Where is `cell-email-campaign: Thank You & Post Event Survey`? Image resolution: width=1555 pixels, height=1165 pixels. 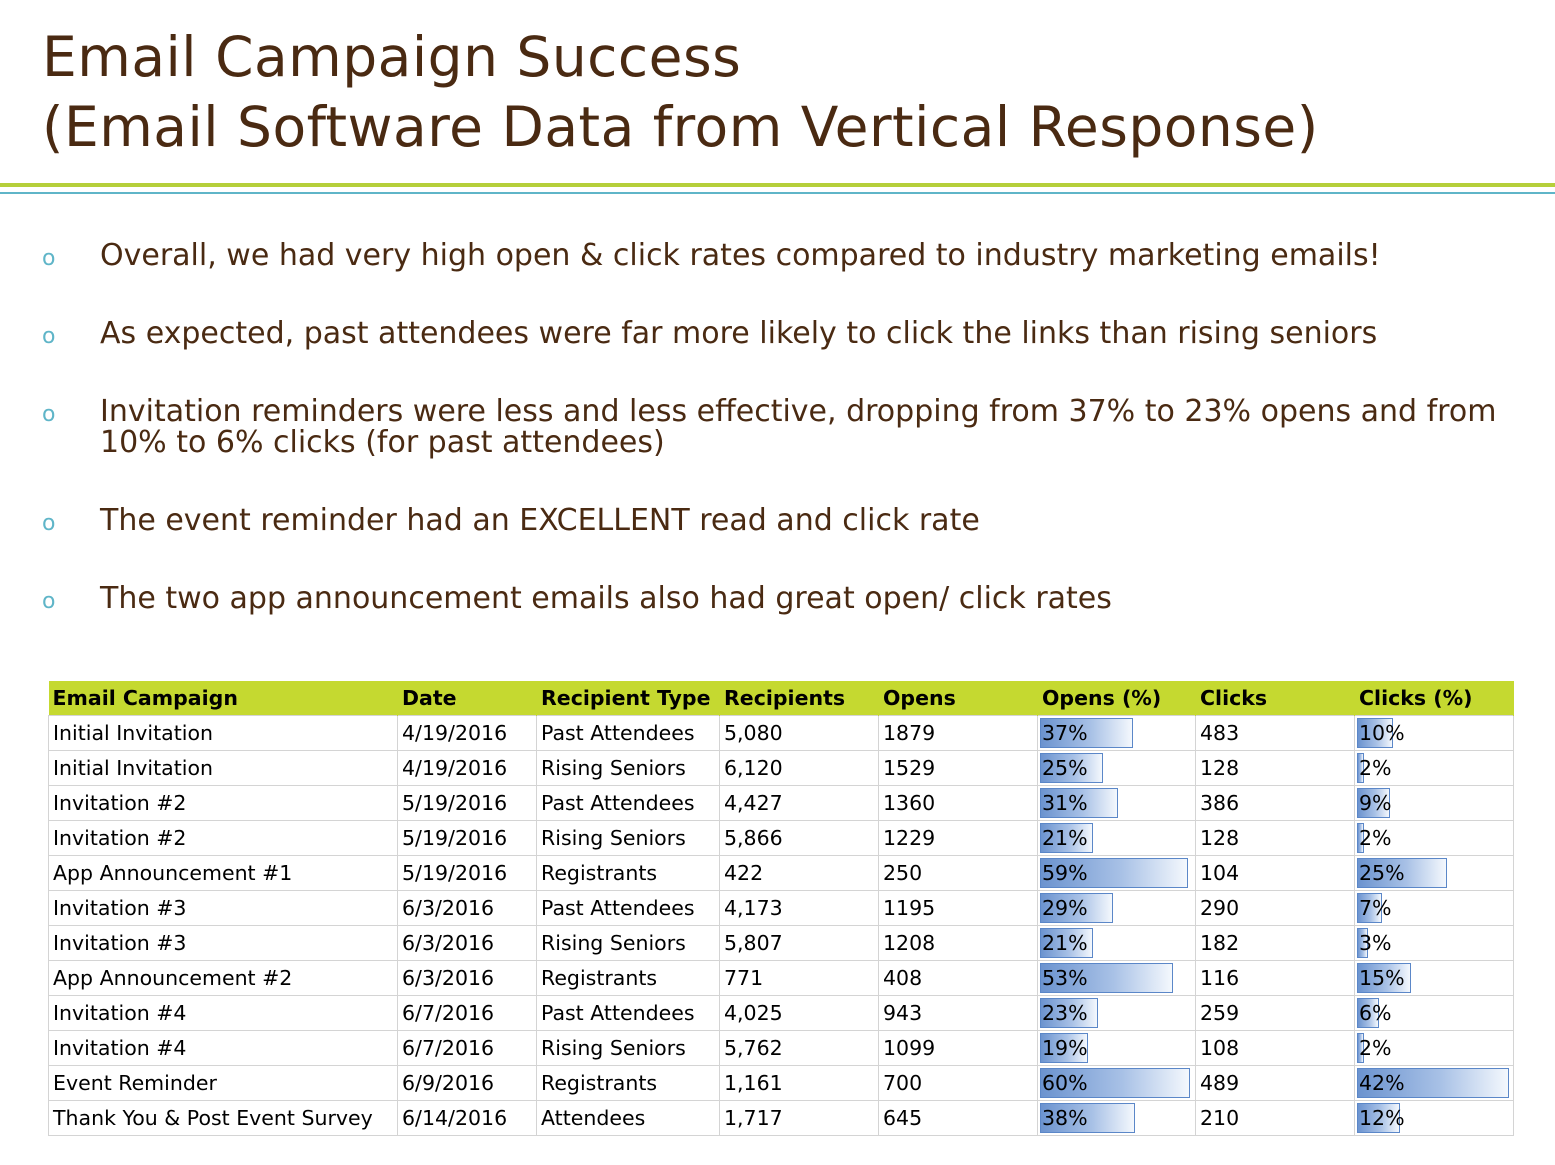
cell-email-campaign: Thank You & Post Event Survey is located at coordinates (223, 1118).